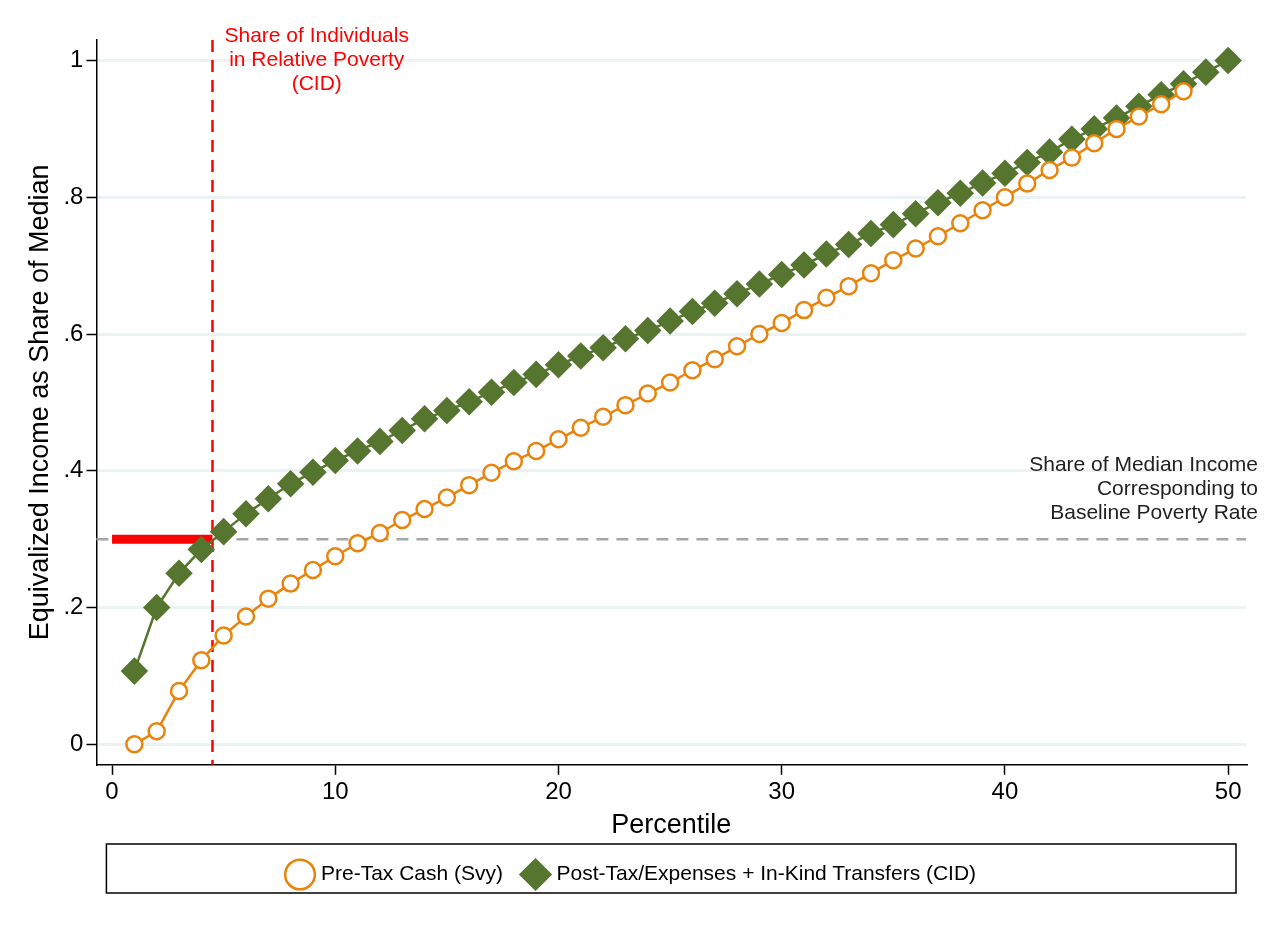  What do you see at coordinates (1005, 790) in the screenshot?
I see `x-tick-label: 40` at bounding box center [1005, 790].